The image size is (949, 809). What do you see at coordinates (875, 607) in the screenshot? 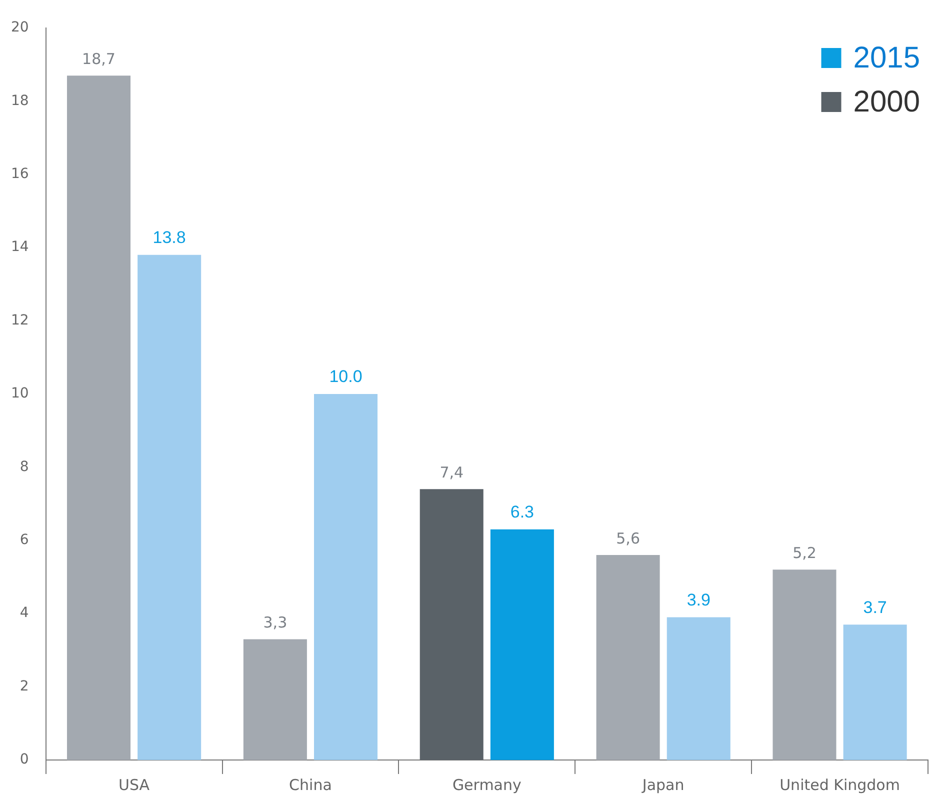
I see `data-label: 3.7` at bounding box center [875, 607].